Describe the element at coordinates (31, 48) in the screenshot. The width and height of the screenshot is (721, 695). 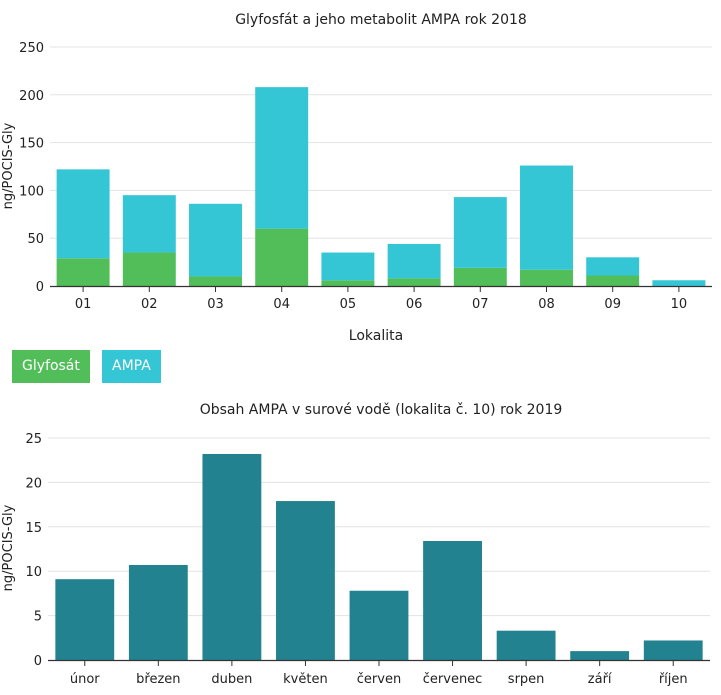
I see `y-tick-label: 250` at that location.